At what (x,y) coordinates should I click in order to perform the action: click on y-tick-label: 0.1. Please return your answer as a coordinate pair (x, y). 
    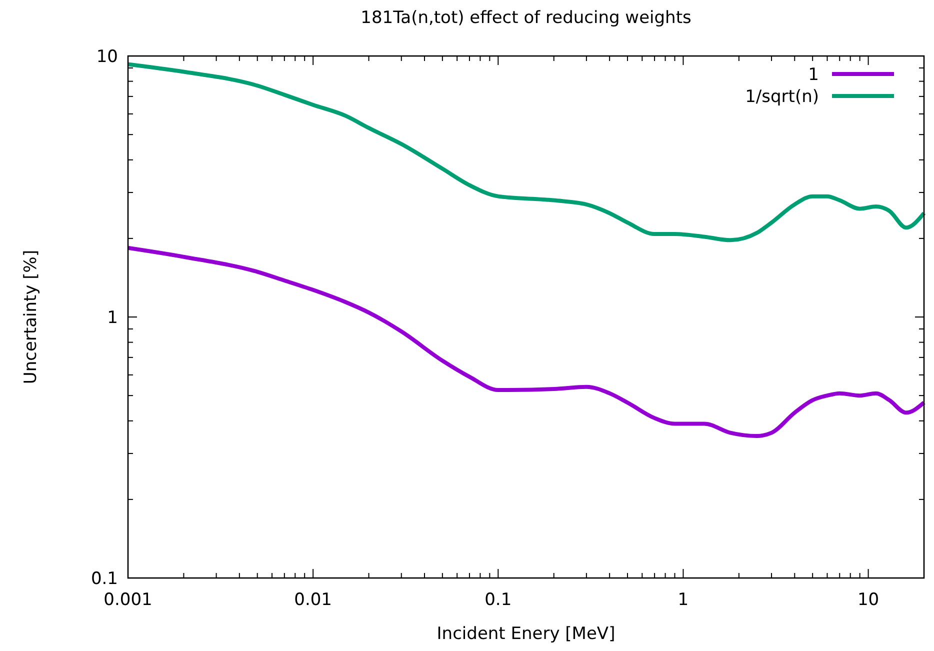
    Looking at the image, I should click on (104, 579).